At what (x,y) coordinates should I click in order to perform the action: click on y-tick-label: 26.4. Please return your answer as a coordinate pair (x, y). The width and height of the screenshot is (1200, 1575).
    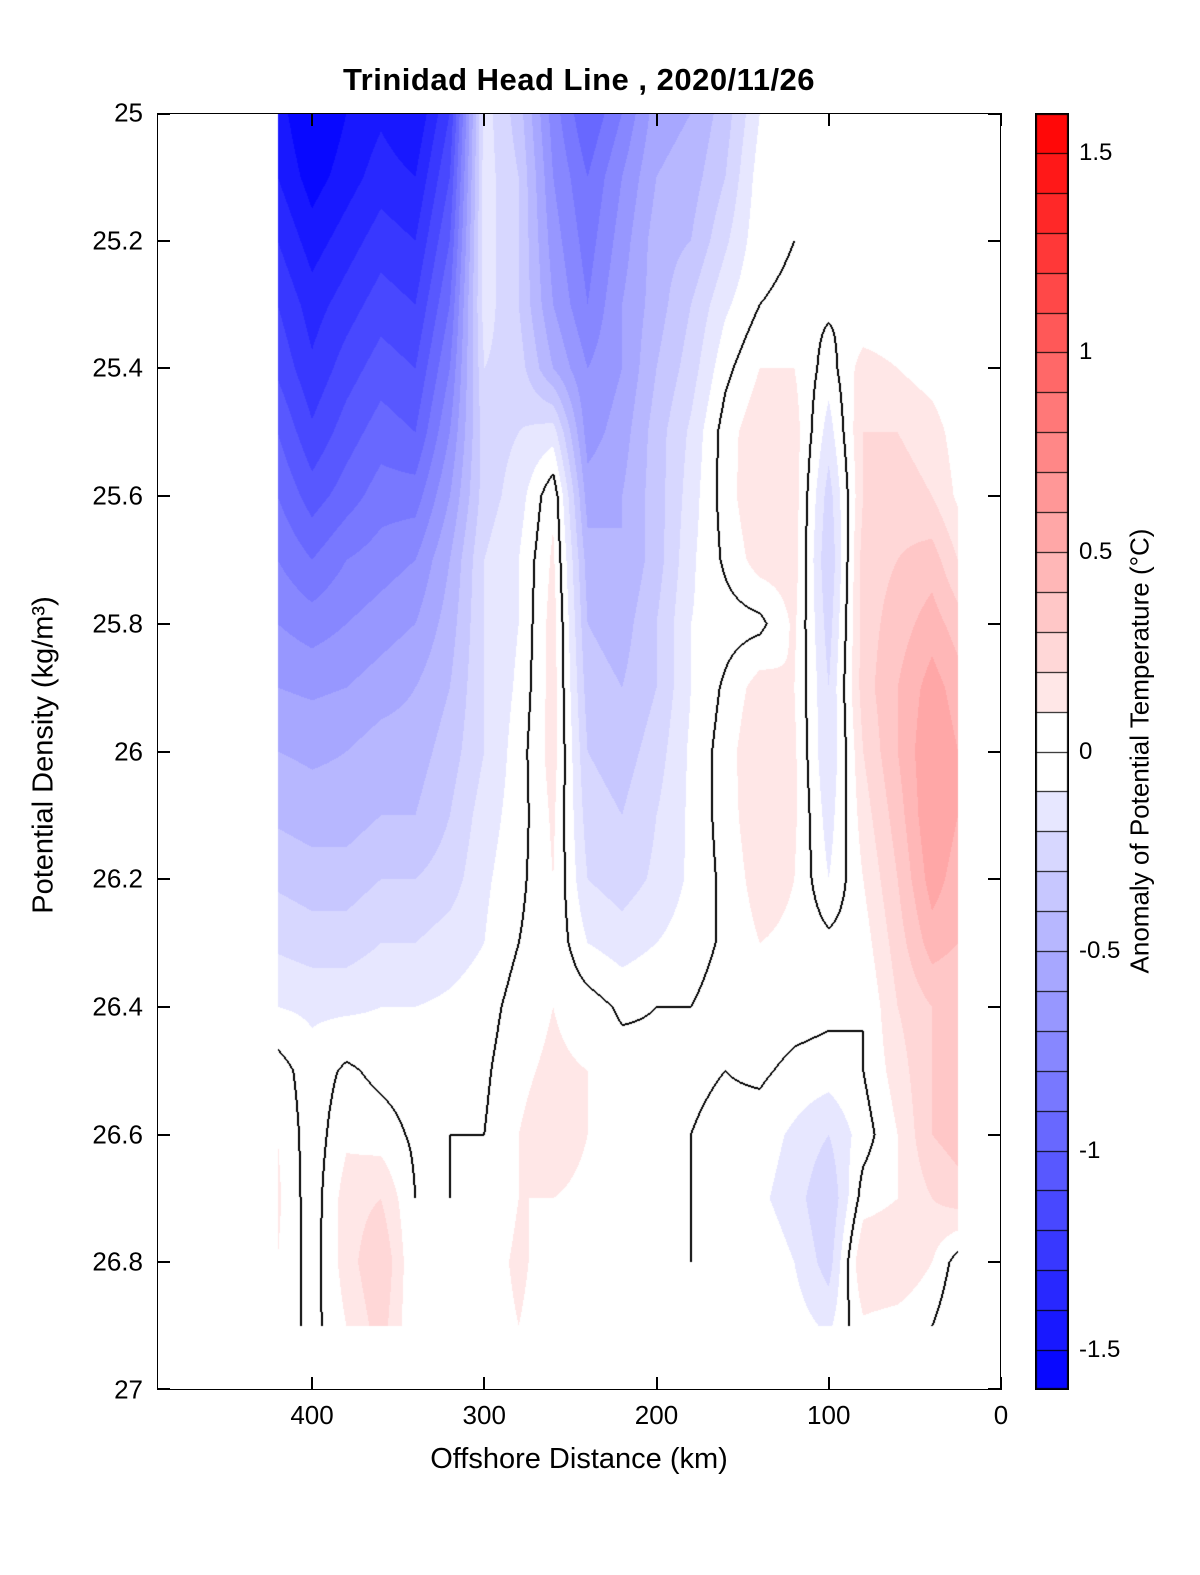
    Looking at the image, I should click on (117, 1006).